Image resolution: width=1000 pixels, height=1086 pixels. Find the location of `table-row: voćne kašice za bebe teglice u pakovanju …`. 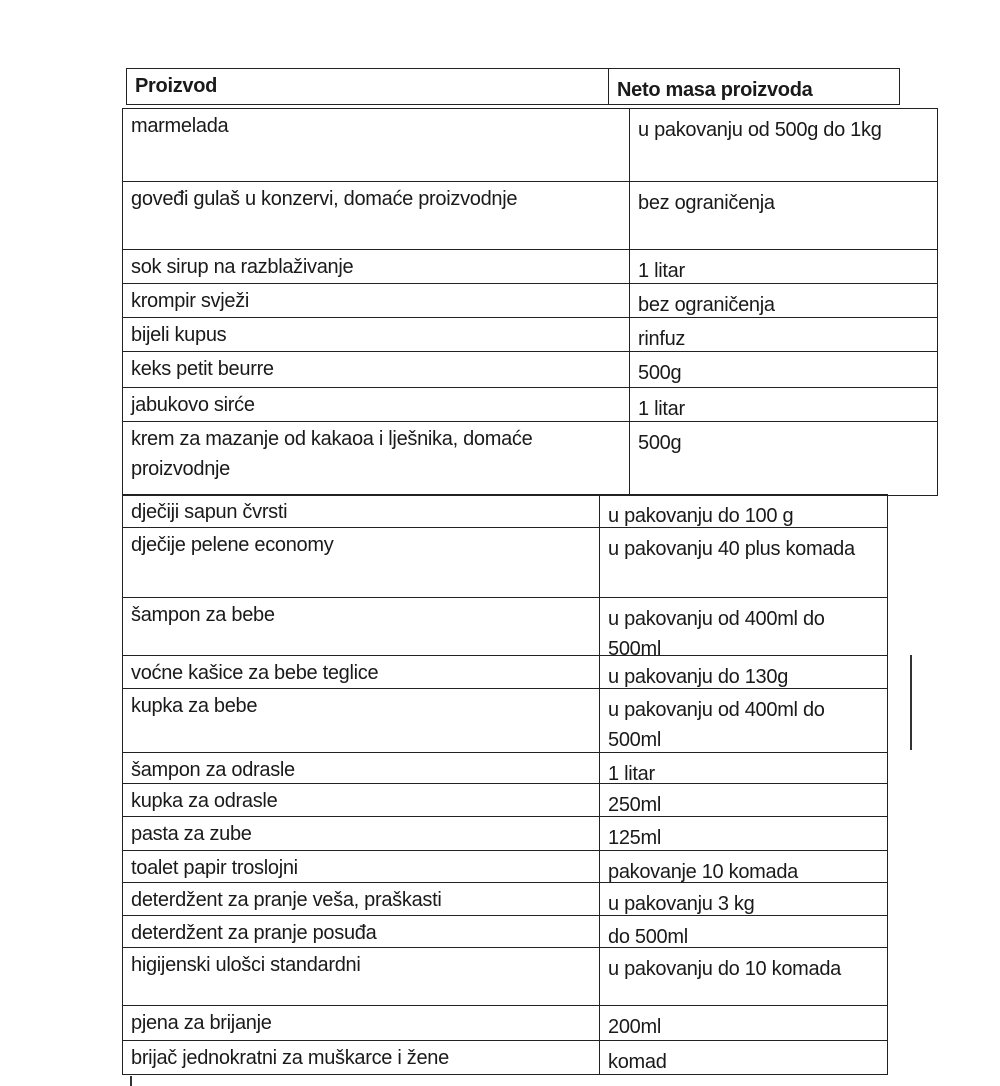

table-row: voćne kašice za bebe teglice u pakovanju … is located at coordinates (505, 671).